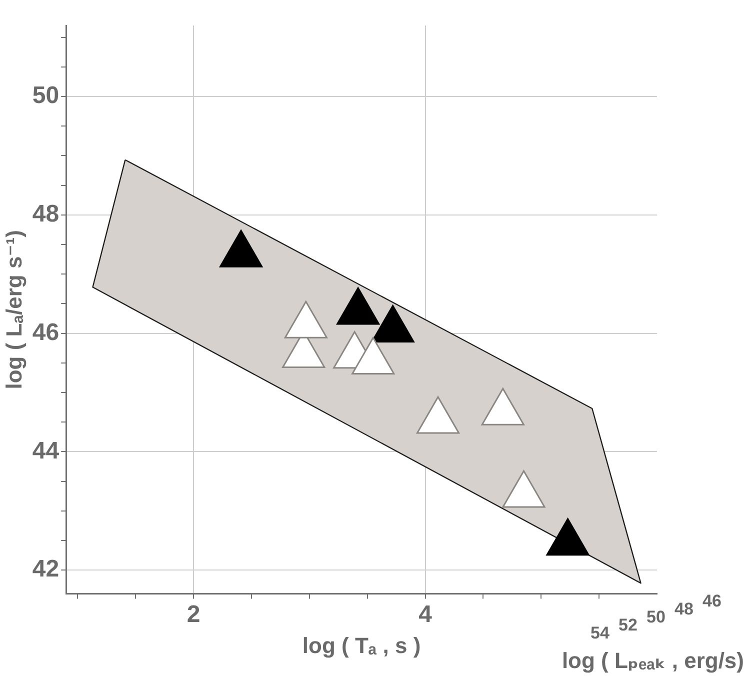  I want to click on text: 50, so click(656, 616).